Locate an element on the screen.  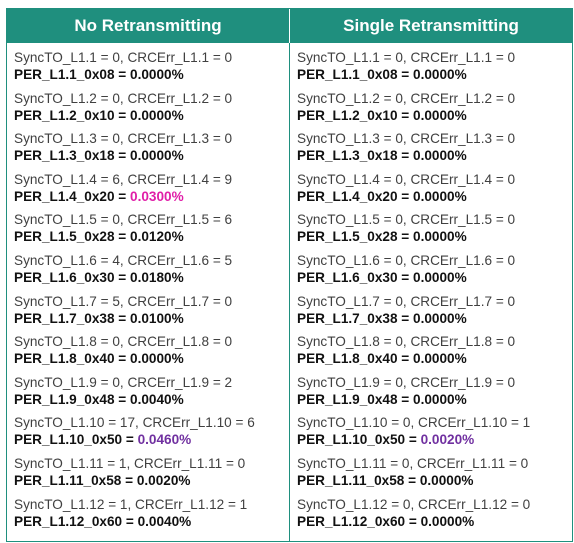
per-line: PER_L1.7_0x38 = 0.0000% is located at coordinates (434, 318).